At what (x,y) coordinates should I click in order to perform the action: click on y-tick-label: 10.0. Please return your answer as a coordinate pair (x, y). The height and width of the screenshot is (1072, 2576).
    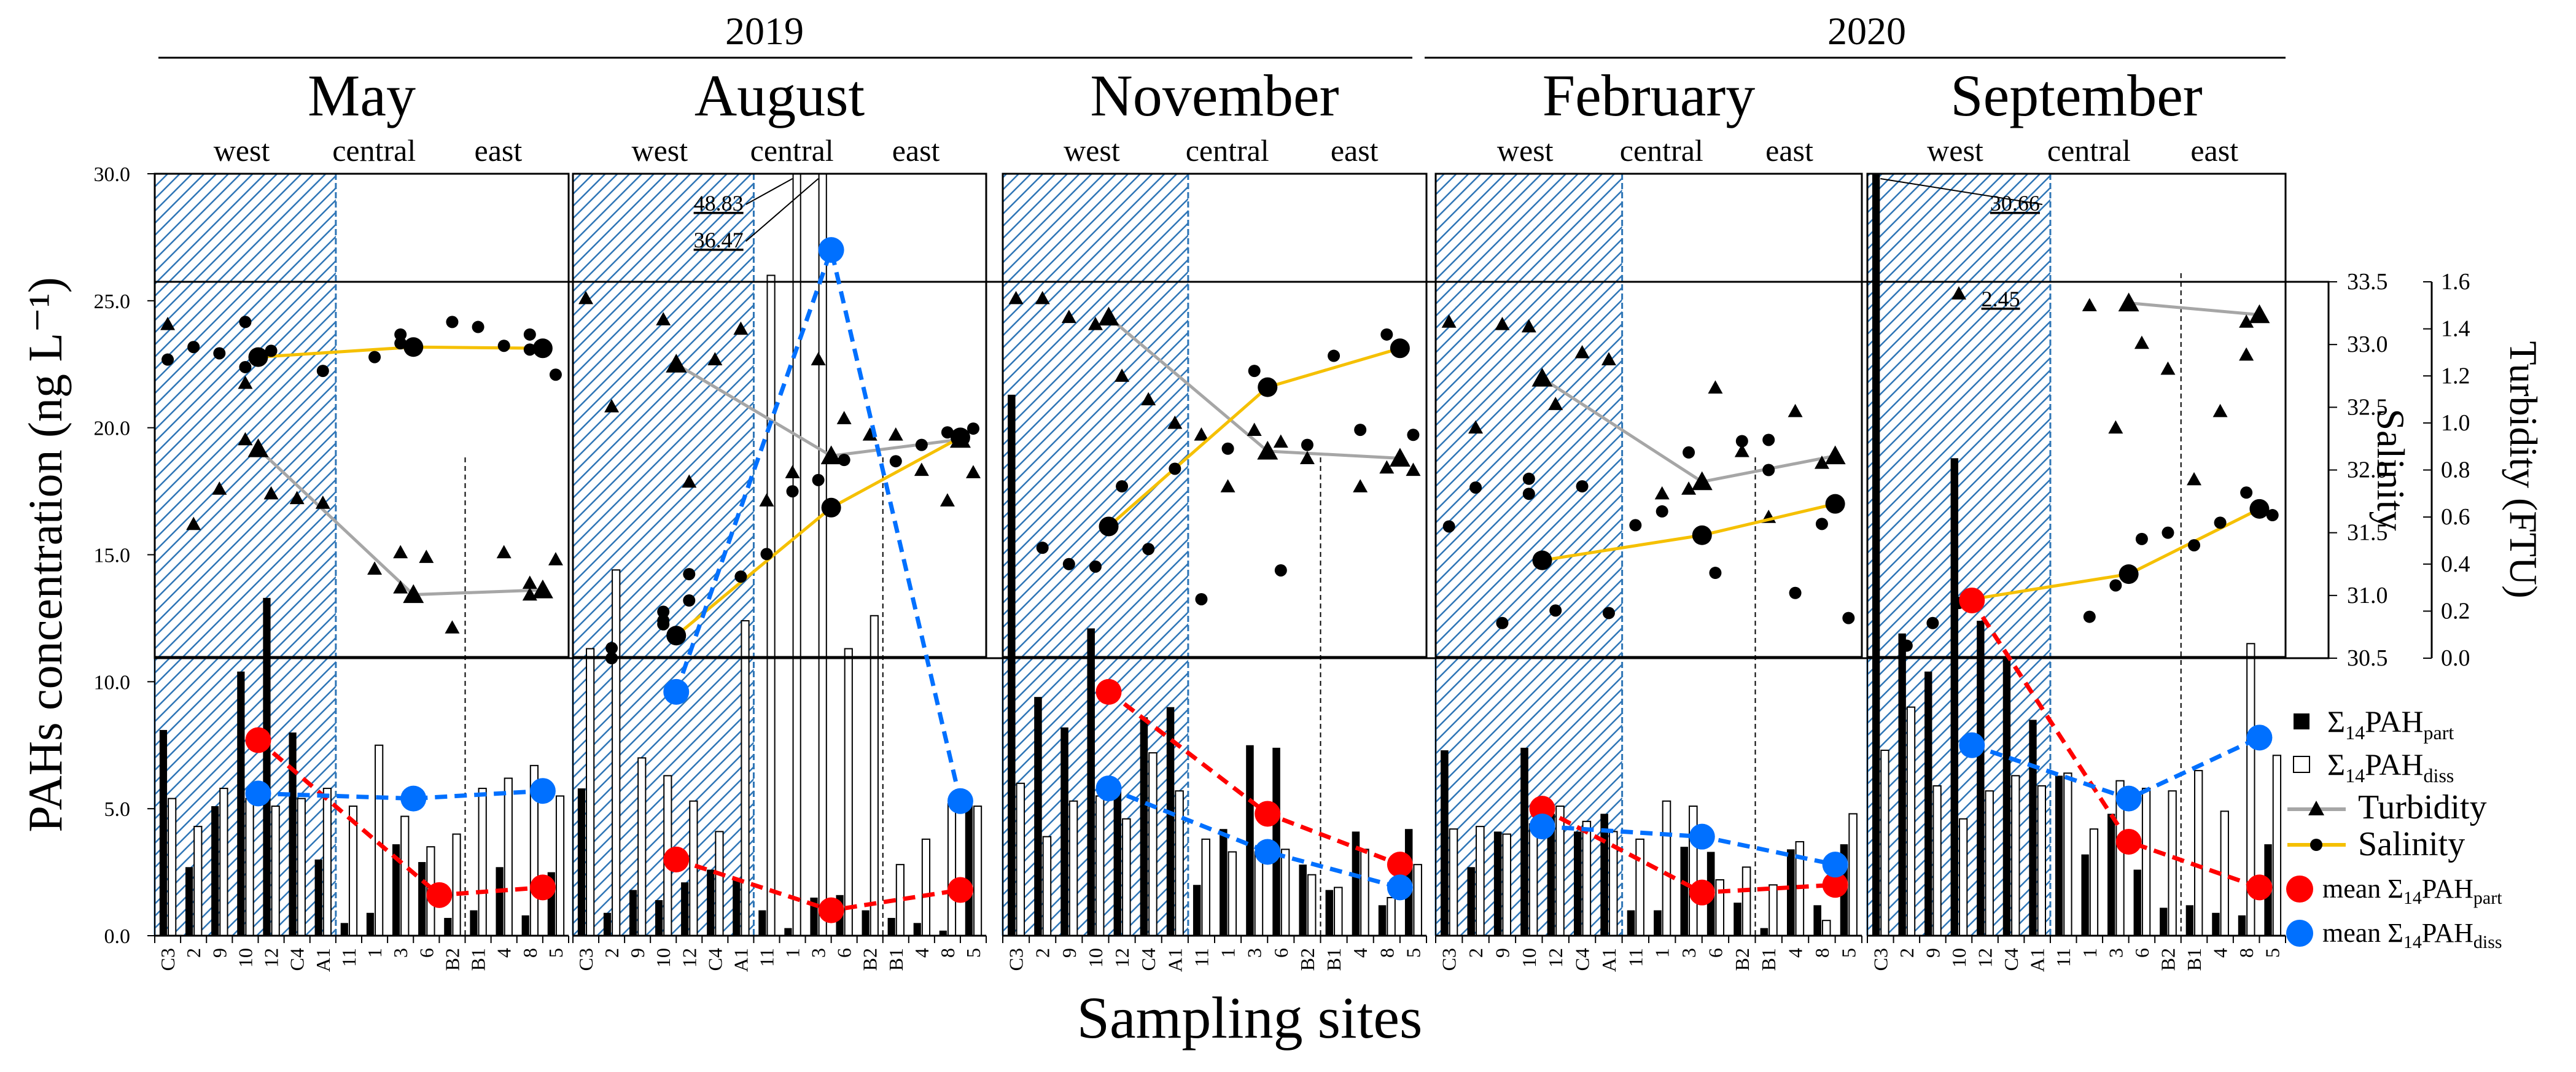
    Looking at the image, I should click on (112, 682).